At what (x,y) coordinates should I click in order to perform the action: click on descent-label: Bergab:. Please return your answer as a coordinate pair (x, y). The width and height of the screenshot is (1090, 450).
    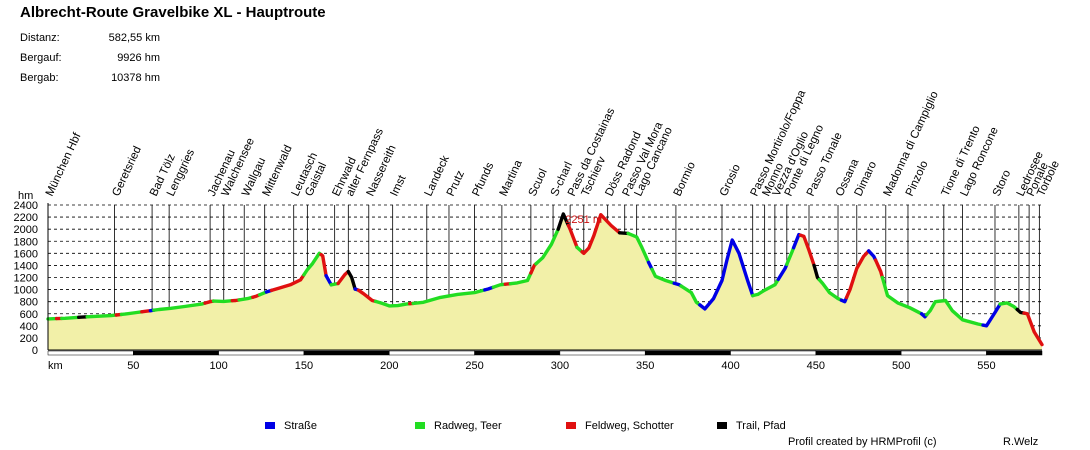
    Looking at the image, I should click on (39, 78).